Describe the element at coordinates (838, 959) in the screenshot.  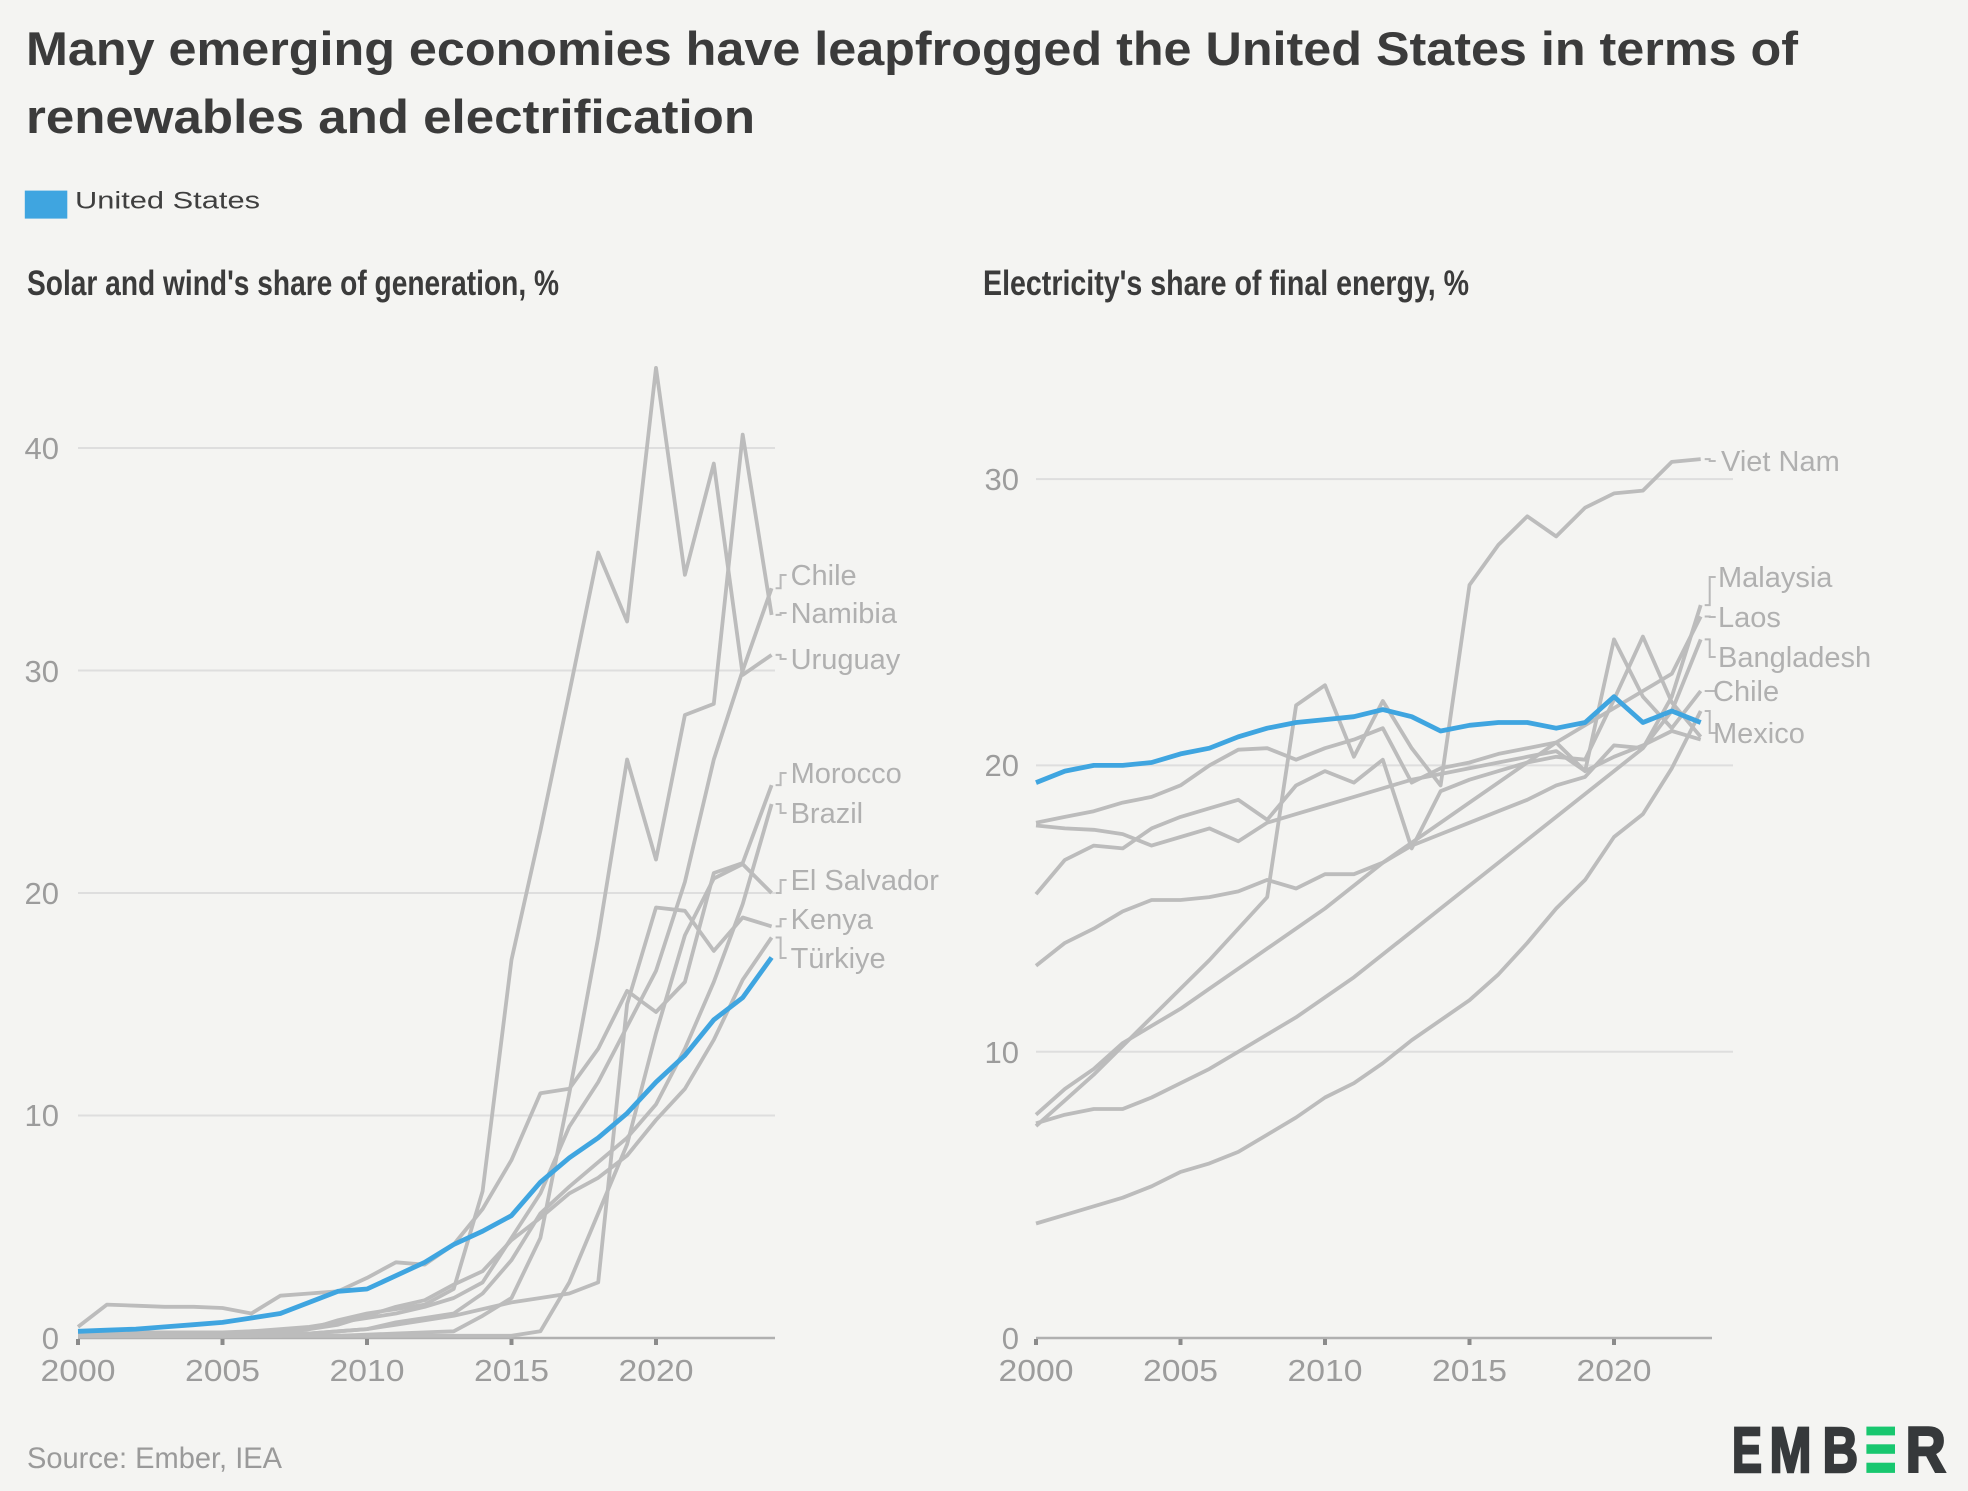
I see `svg-text: Türkiye` at that location.